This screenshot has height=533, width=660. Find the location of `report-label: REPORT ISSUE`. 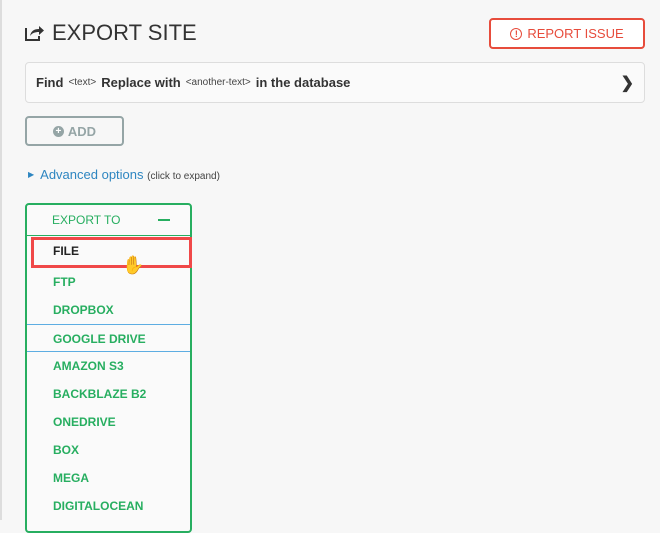

report-label: REPORT ISSUE is located at coordinates (575, 33).